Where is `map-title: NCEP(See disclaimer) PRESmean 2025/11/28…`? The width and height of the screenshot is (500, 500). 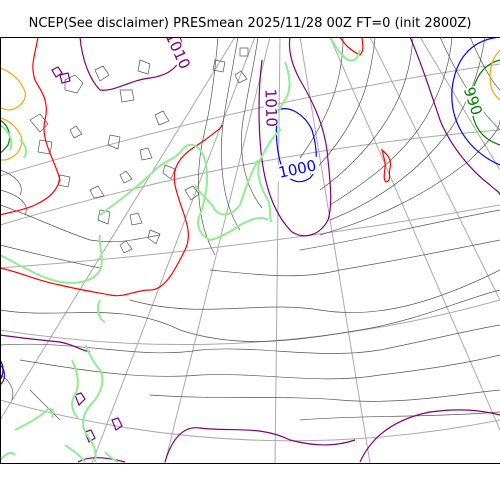 map-title: NCEP(See disclaimer) PRESmean 2025/11/28… is located at coordinates (250, 23).